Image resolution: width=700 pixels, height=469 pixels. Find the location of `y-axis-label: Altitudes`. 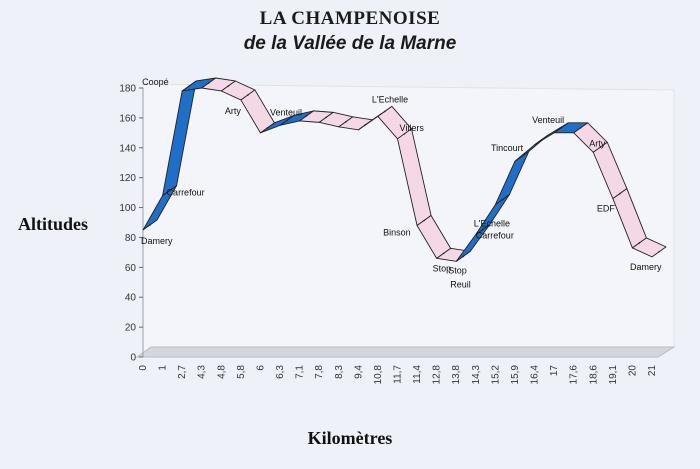

y-axis-label: Altitudes is located at coordinates (53, 224).